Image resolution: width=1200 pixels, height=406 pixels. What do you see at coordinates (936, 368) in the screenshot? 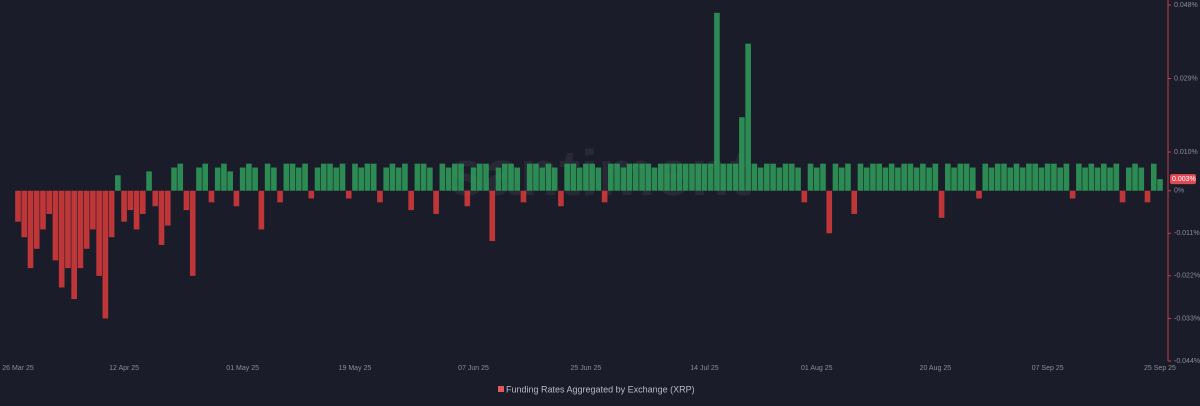
I see `x-tick-label: 20 Aug 25` at bounding box center [936, 368].